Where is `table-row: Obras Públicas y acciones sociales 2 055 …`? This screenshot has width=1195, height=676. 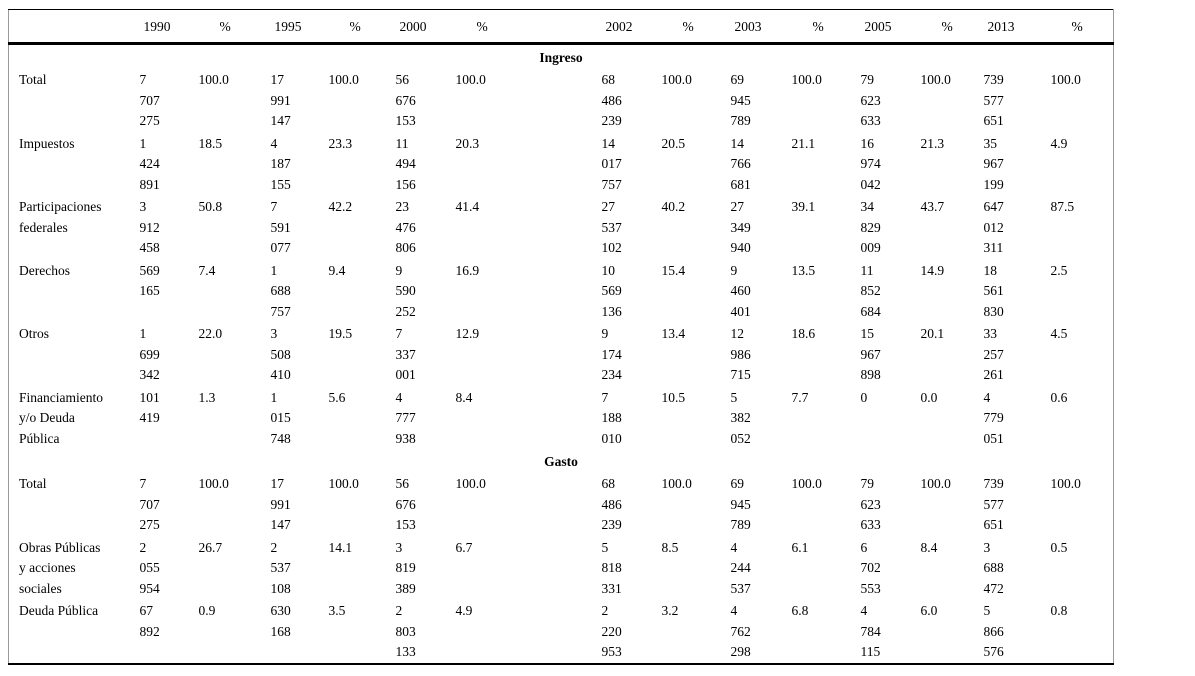
table-row: Obras Públicas y acciones sociales 2 055 … is located at coordinates (561, 568).